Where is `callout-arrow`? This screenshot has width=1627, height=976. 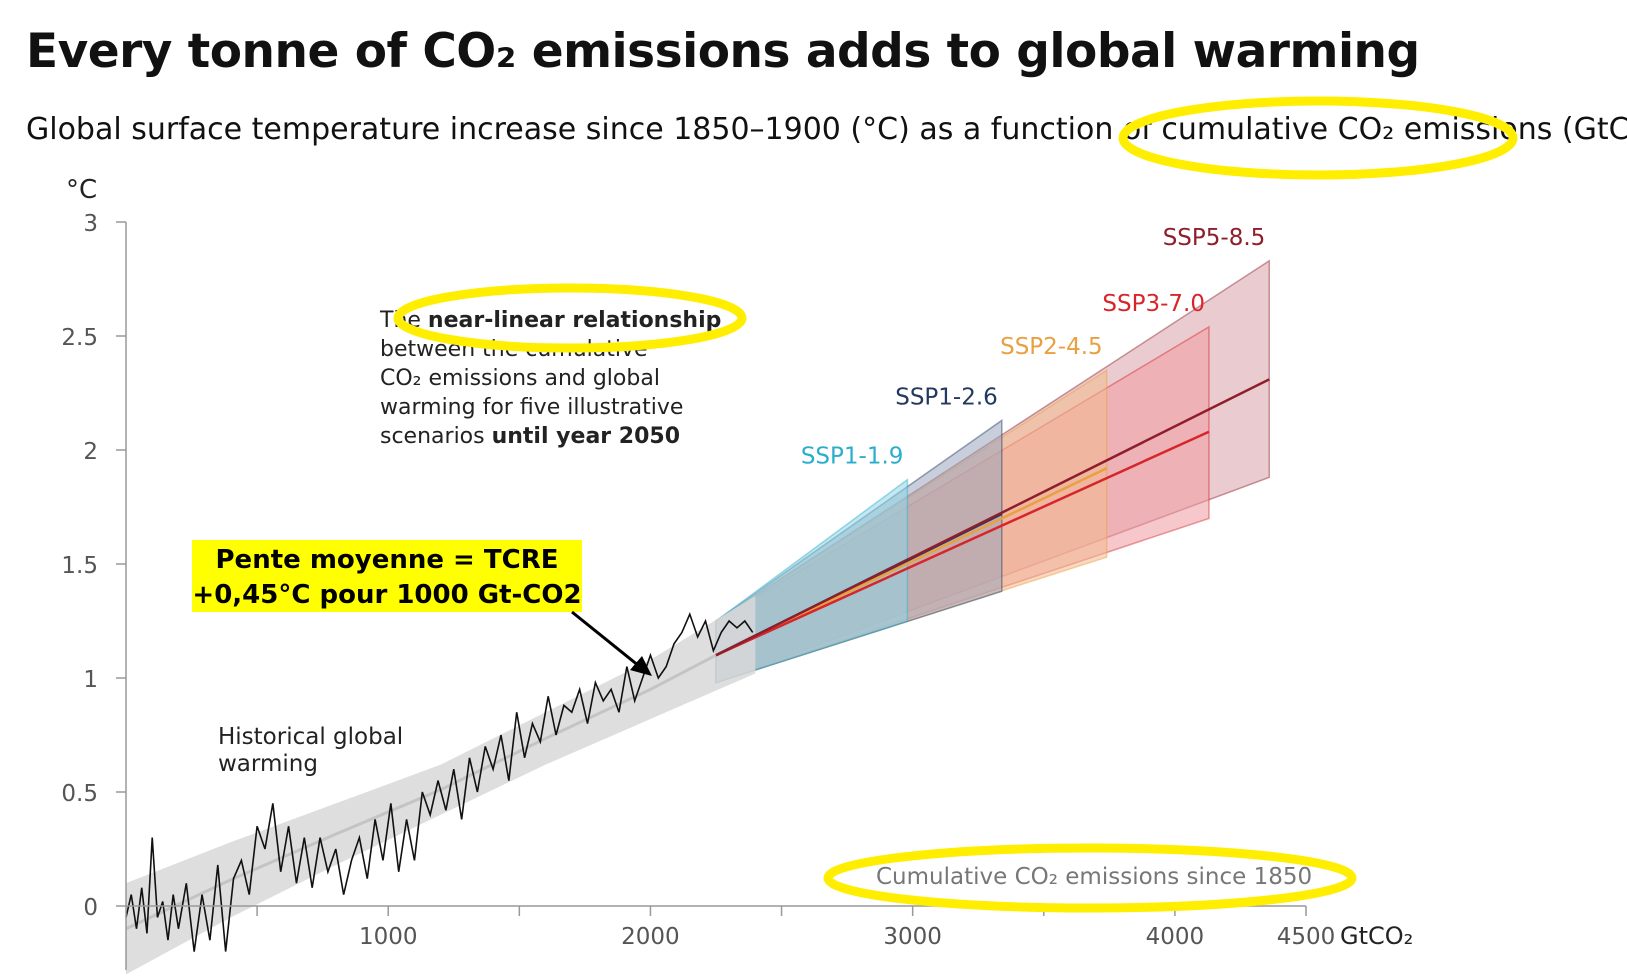
callout-arrow is located at coordinates (608, 641).